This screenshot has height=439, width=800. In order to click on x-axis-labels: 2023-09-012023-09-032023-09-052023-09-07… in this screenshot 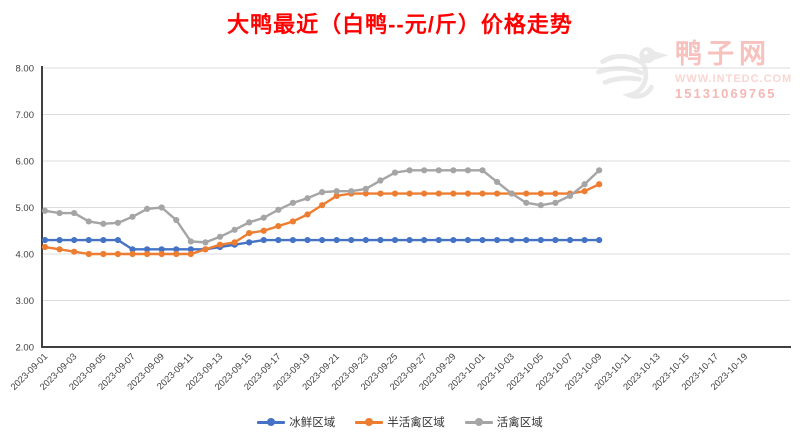, I will do `click(379, 371)`.